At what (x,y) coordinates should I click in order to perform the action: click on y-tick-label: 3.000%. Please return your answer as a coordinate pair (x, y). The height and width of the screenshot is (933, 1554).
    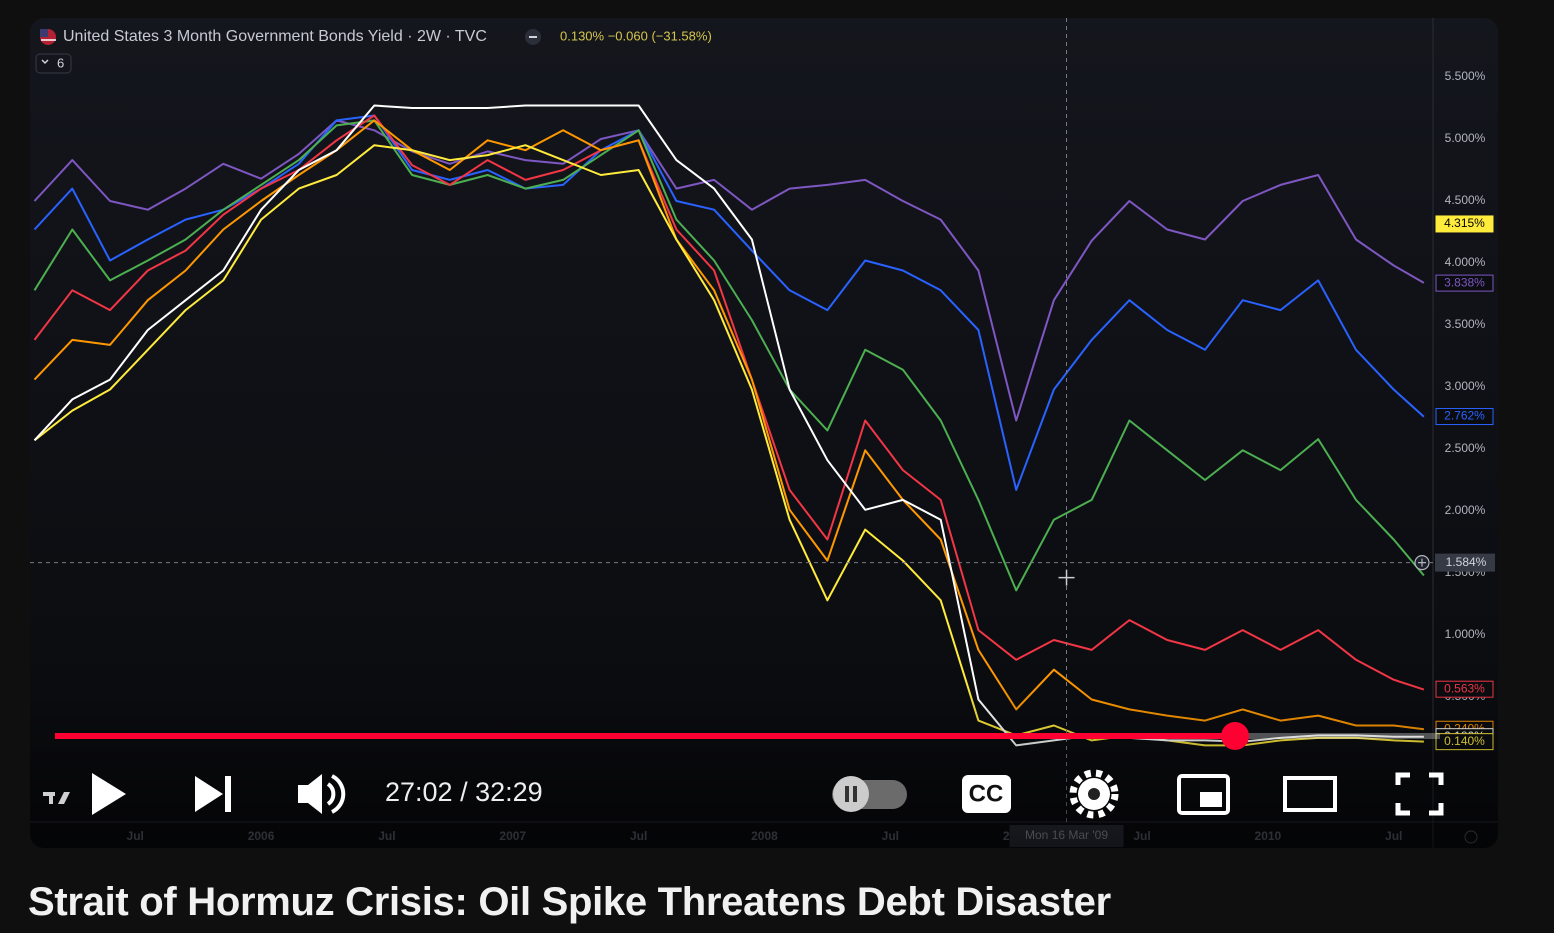
    Looking at the image, I should click on (1465, 386).